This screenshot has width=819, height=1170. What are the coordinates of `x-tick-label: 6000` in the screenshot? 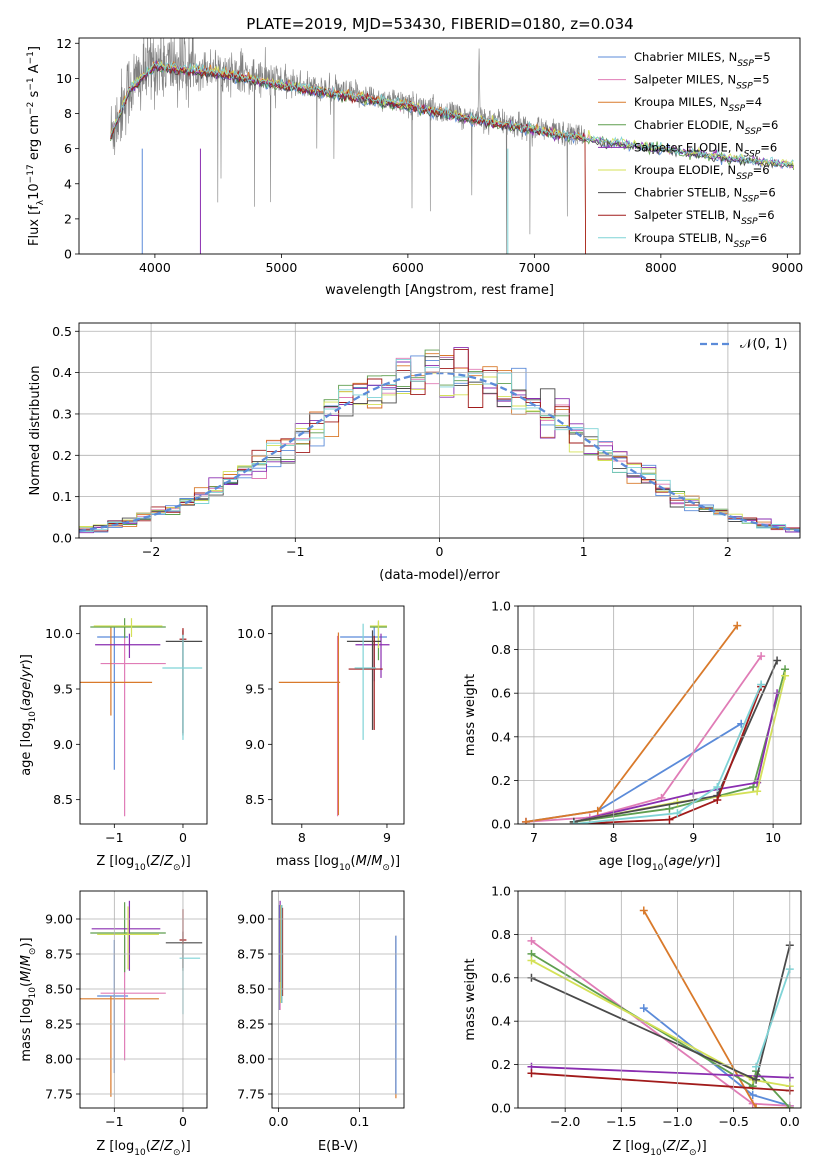 It's located at (408, 267).